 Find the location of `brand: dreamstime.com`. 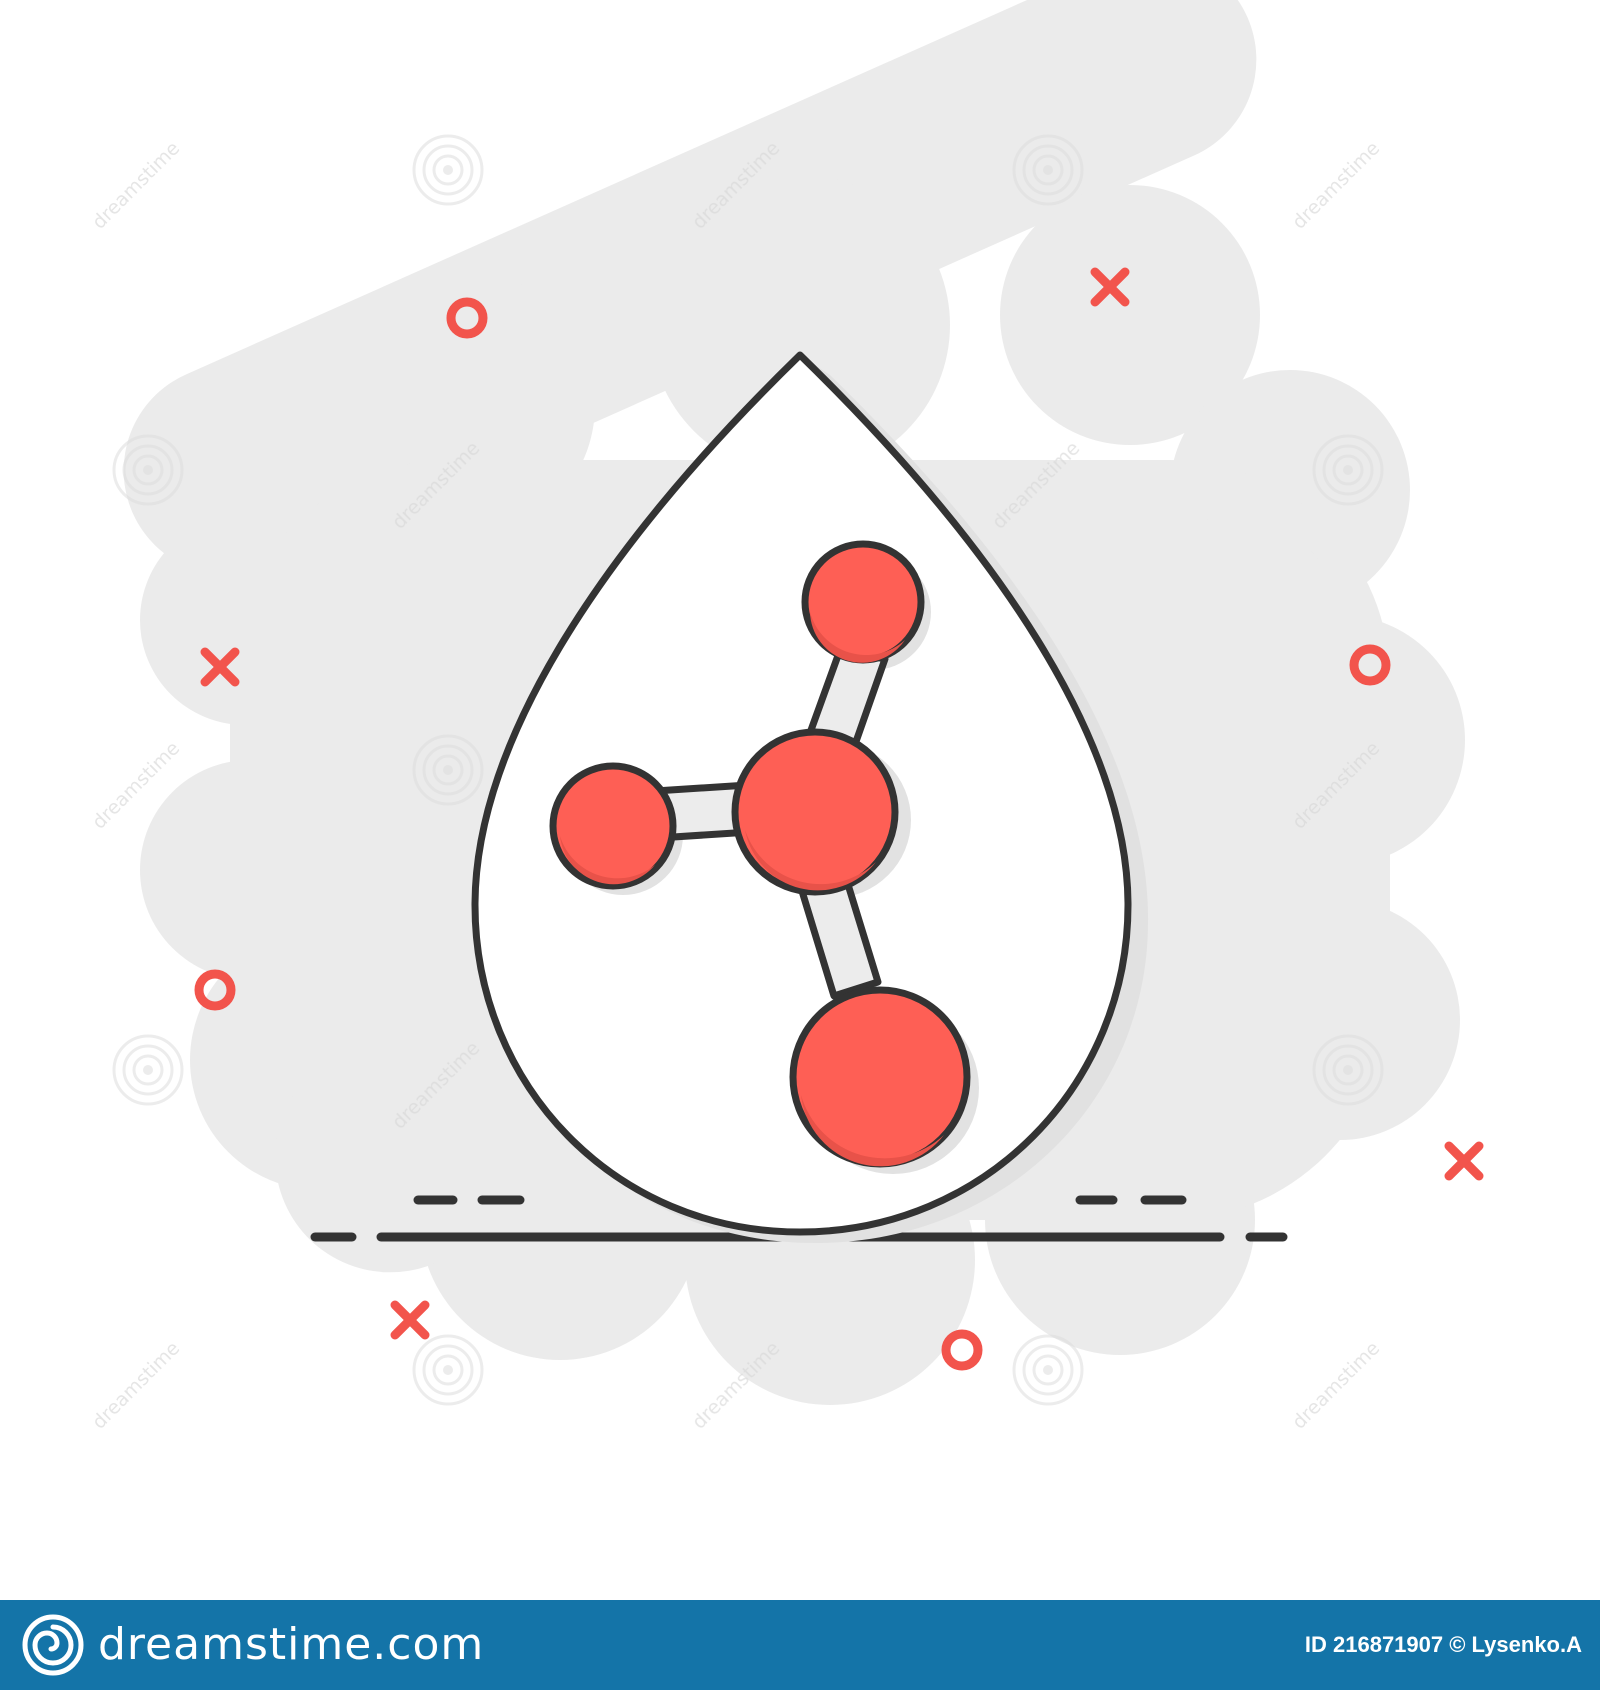

brand: dreamstime.com is located at coordinates (253, 1645).